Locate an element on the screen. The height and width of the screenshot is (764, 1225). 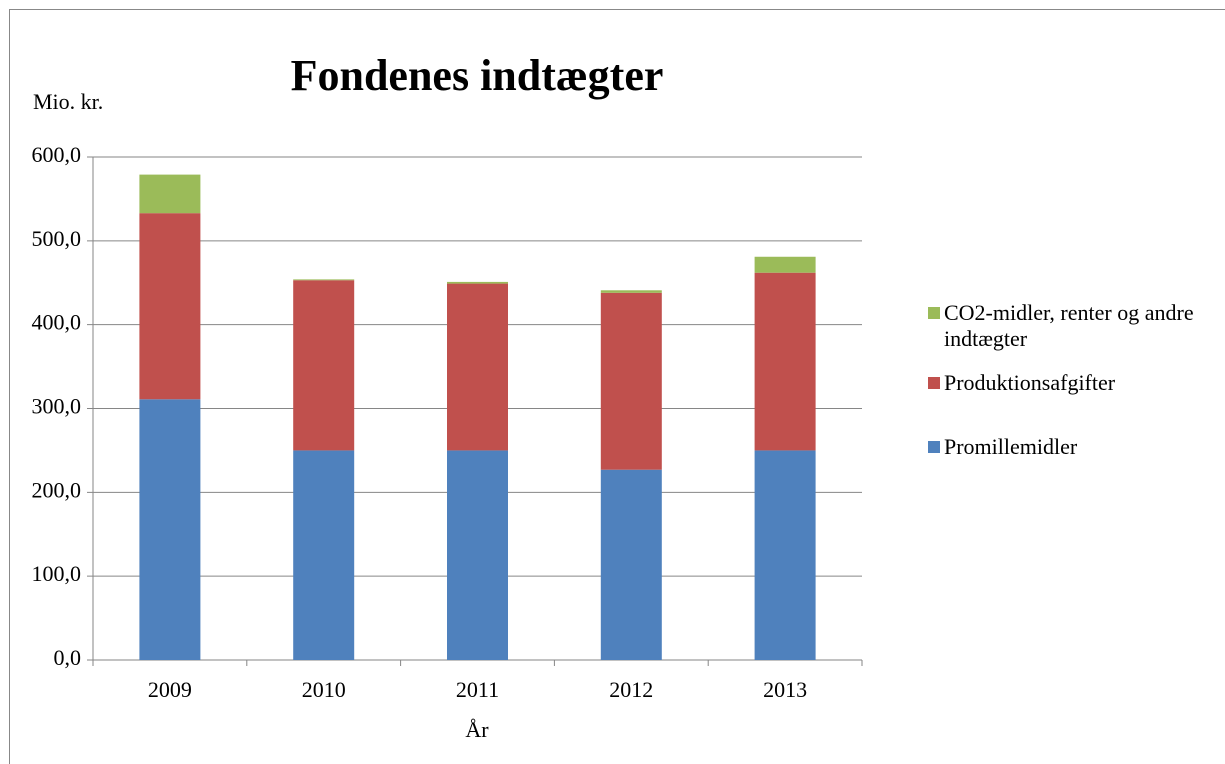
x-tick-label: 2010 is located at coordinates (324, 689).